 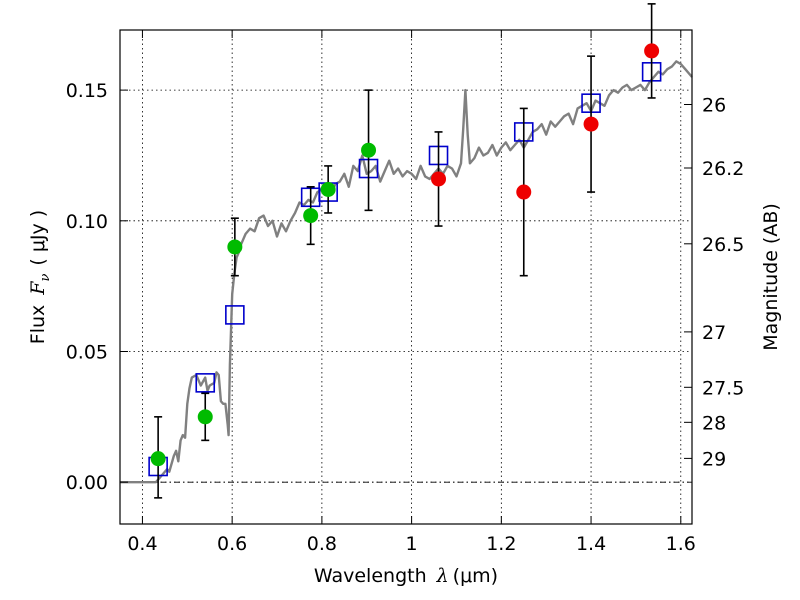 I want to click on y-axis-title-unit: ( μJy ), so click(x=38, y=238).